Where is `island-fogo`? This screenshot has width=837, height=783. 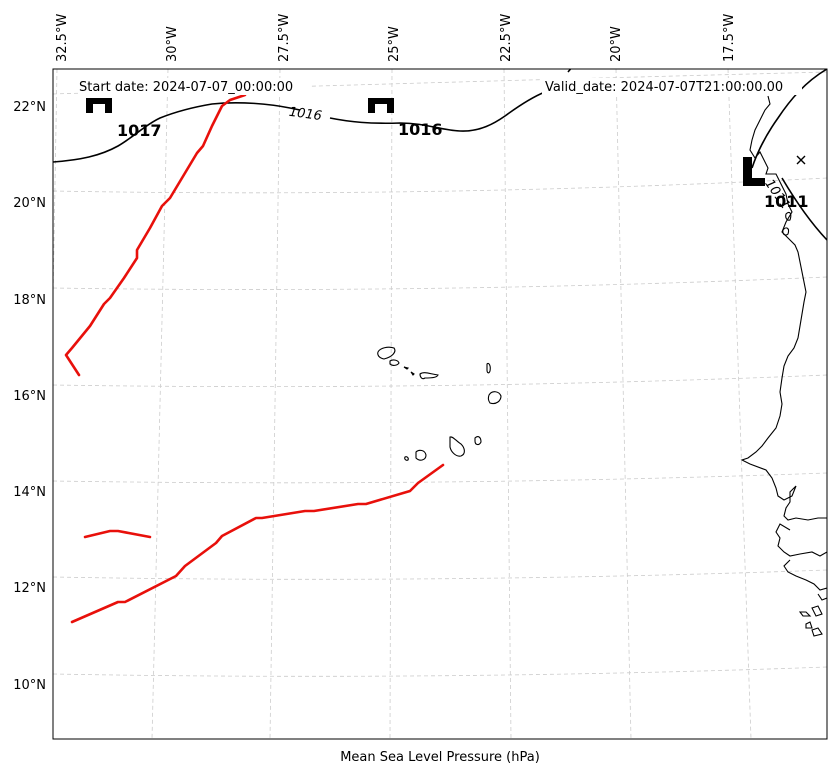 island-fogo is located at coordinates (421, 455).